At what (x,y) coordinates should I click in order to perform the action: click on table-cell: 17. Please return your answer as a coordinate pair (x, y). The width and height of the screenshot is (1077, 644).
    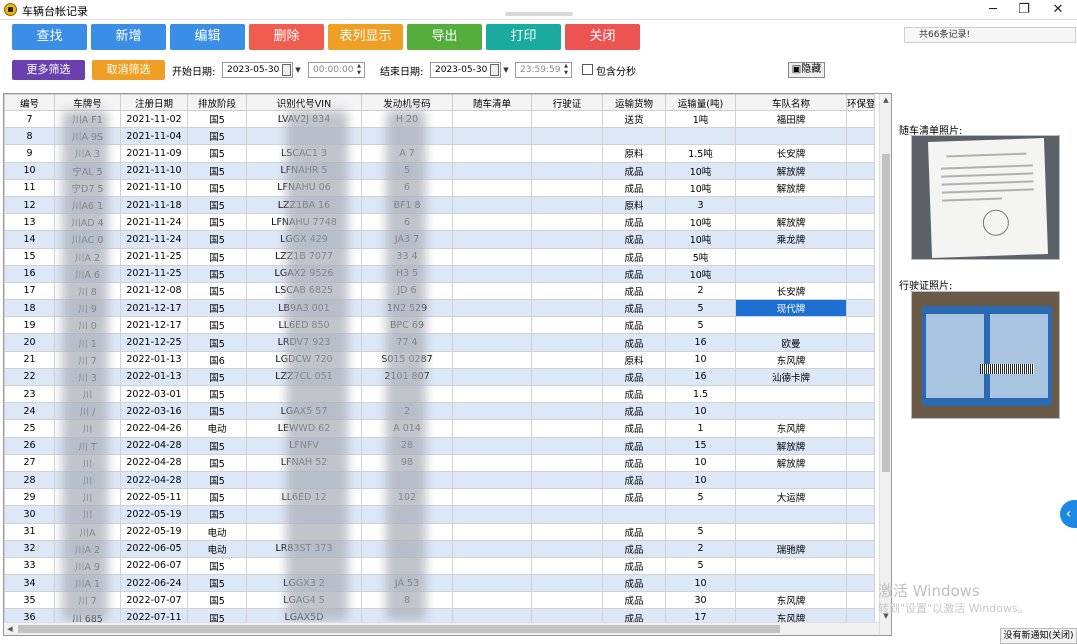
    Looking at the image, I should click on (29, 291).